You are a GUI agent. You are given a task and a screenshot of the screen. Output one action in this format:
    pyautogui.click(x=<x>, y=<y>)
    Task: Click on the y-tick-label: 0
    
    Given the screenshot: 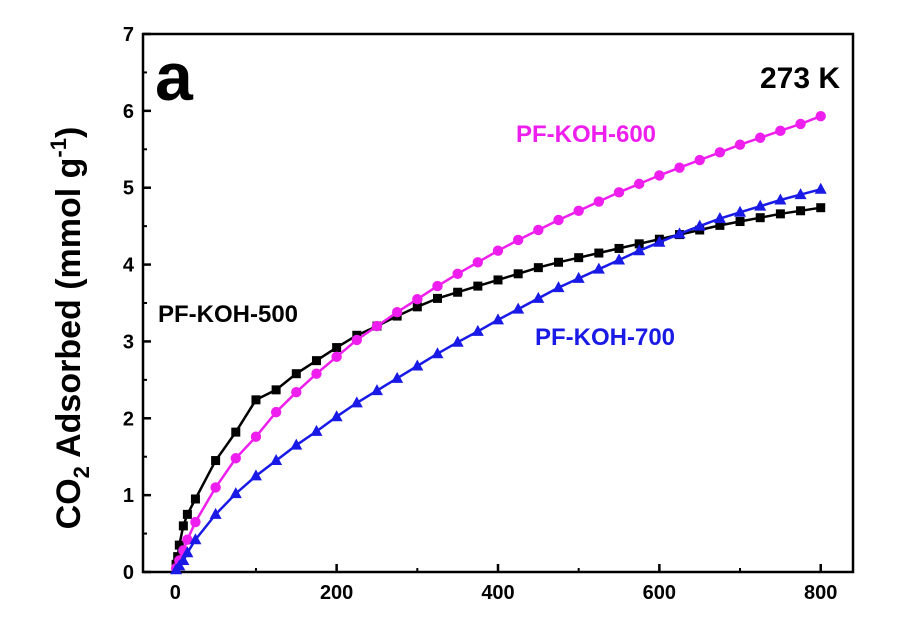 What is the action you would take?
    pyautogui.click(x=128, y=573)
    